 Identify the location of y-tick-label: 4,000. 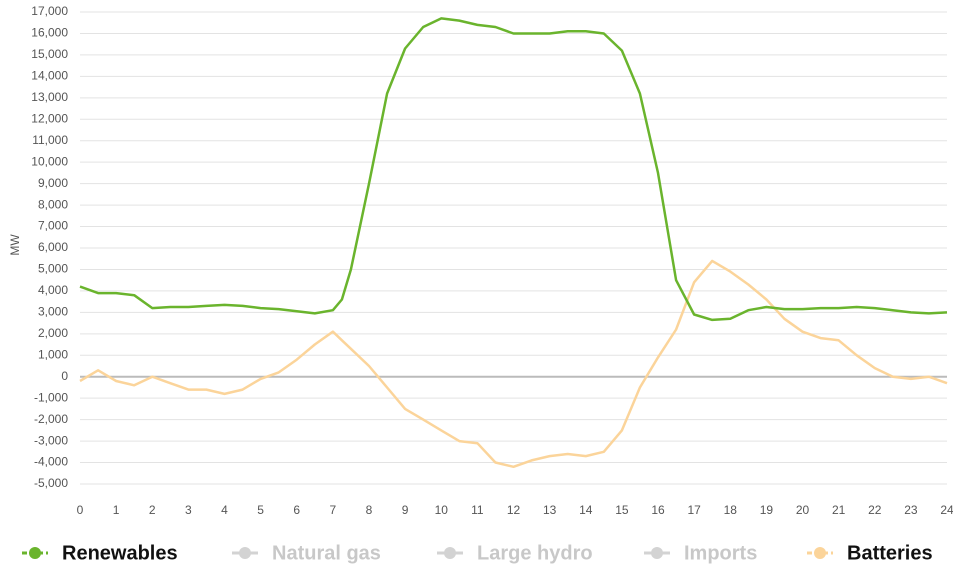
(53, 290).